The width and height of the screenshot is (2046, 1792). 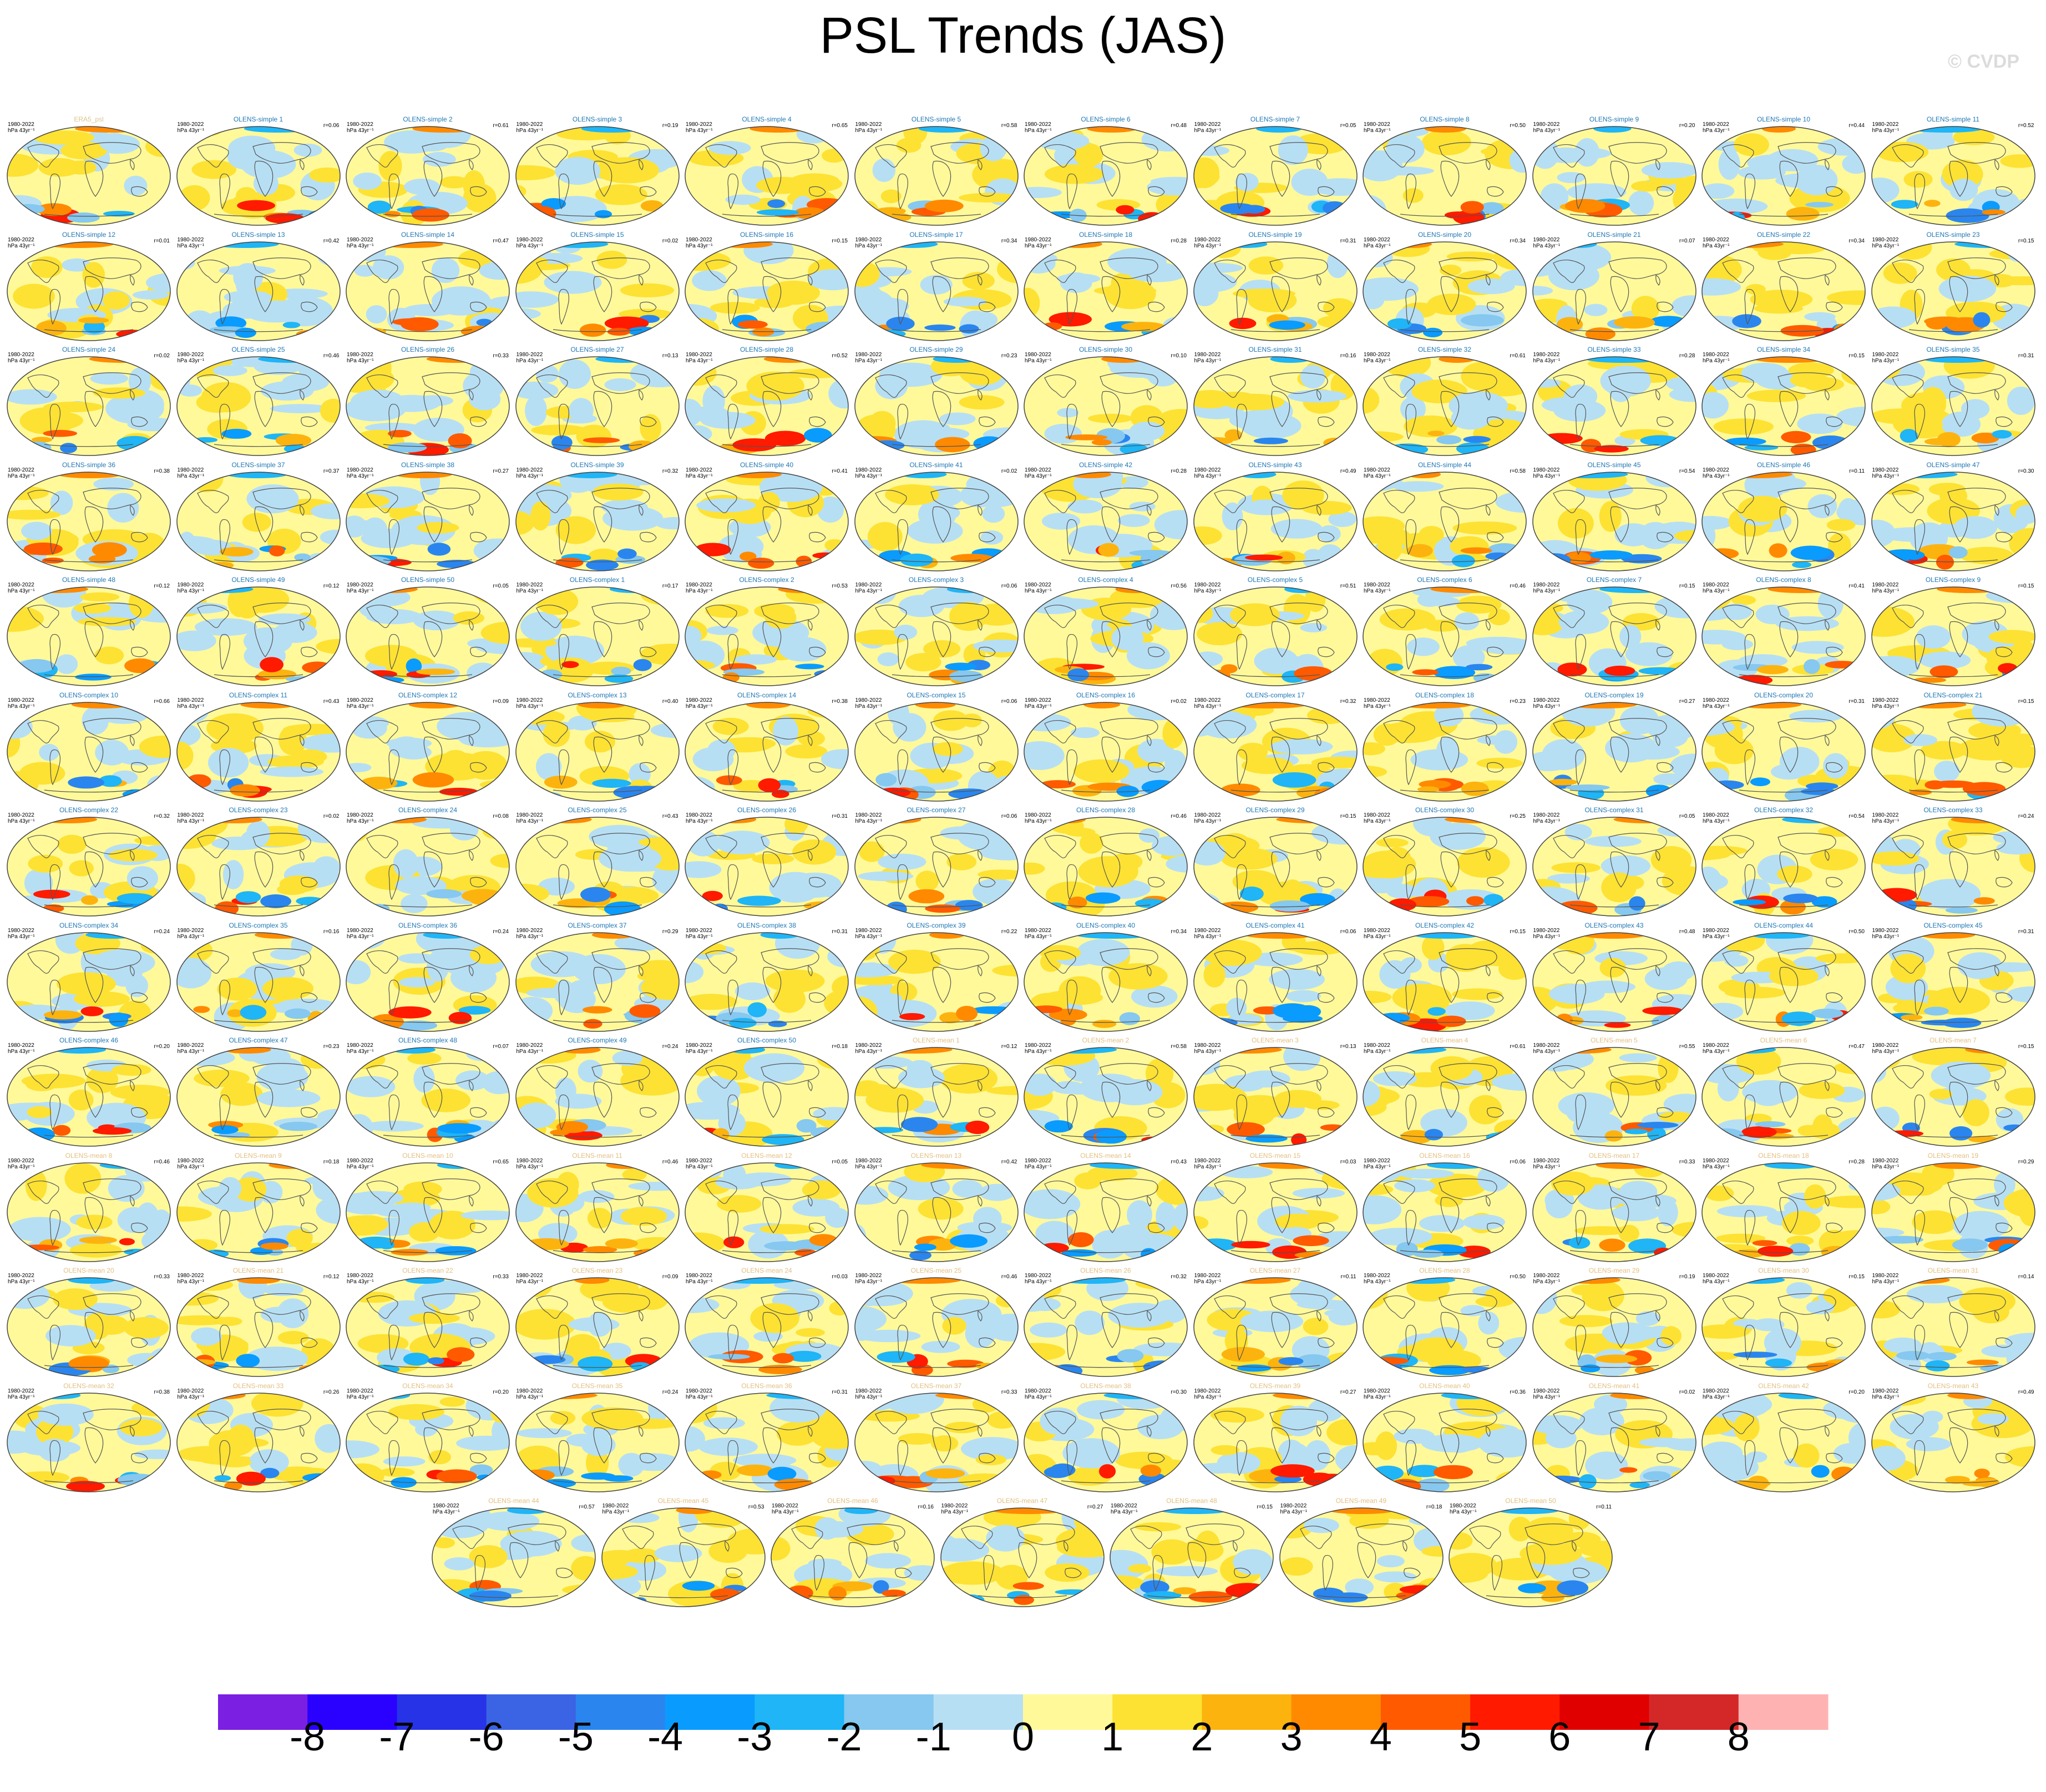 I want to click on panel-period: 1980-2022, so click(x=1716, y=125).